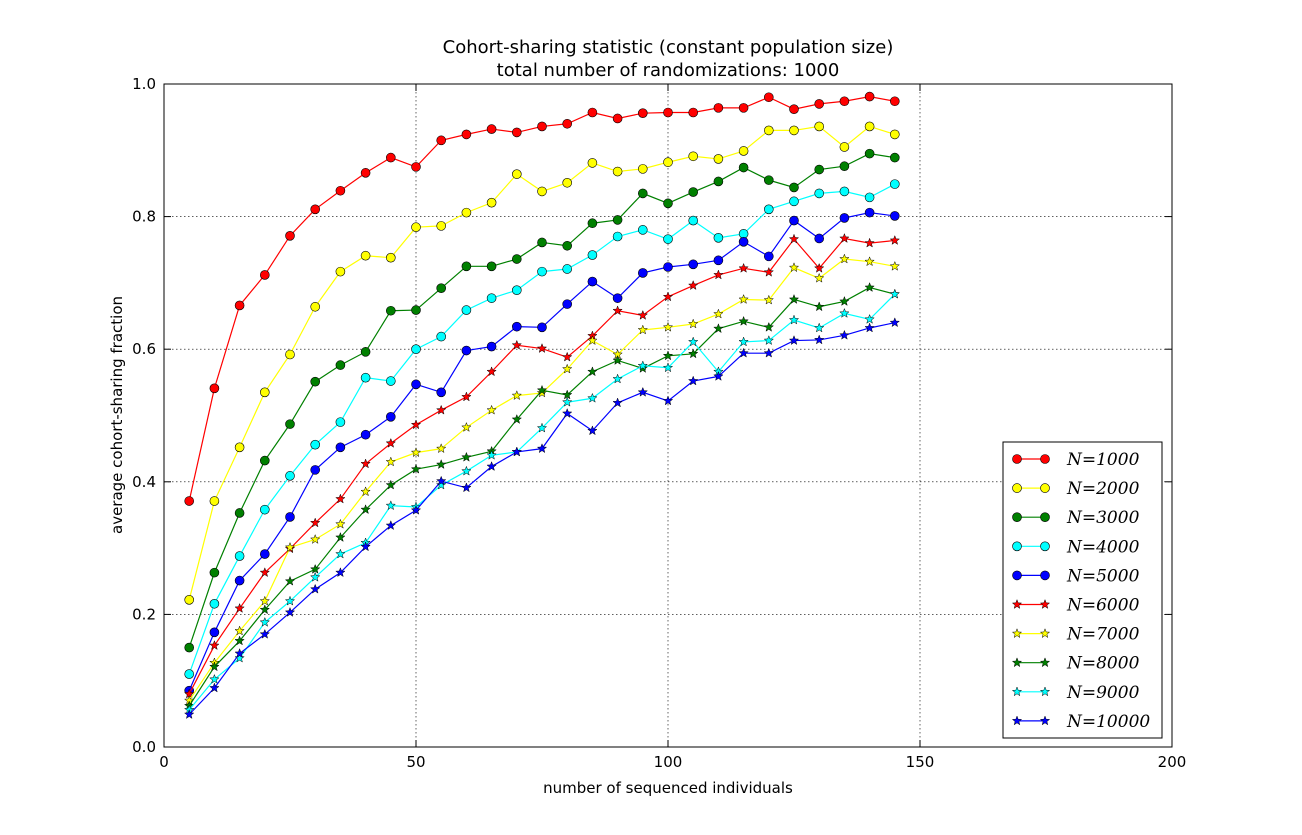 This screenshot has height=835, width=1302. What do you see at coordinates (415, 762) in the screenshot?
I see `x-tick-label: 50` at bounding box center [415, 762].